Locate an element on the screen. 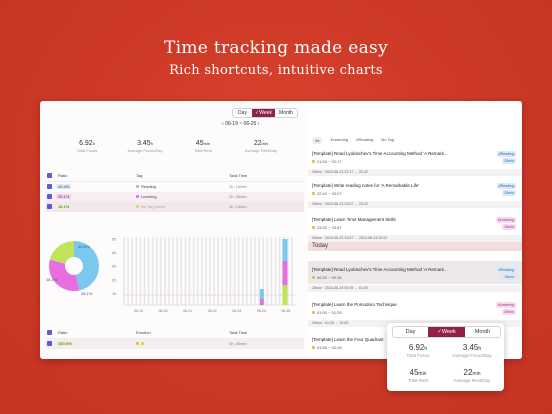 This screenshot has width=552, height=414. popup-tab-day: Day is located at coordinates (410, 332).